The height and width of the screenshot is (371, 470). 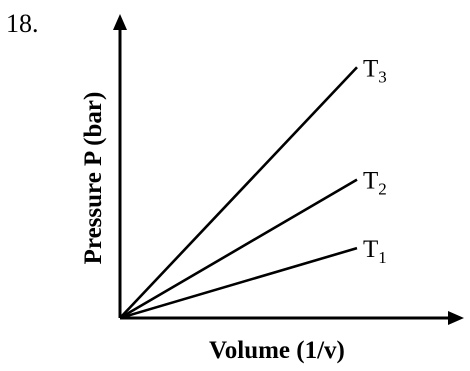 I want to click on series-line-t1, so click(x=238, y=283).